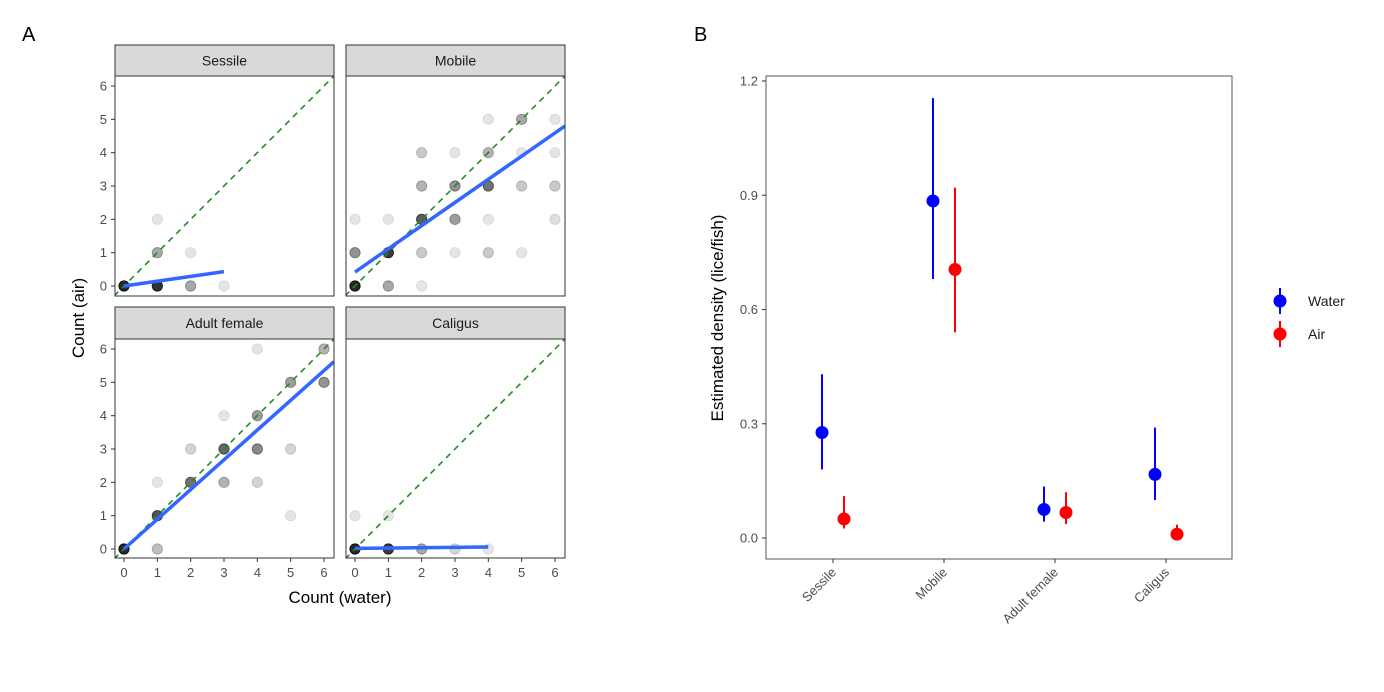  What do you see at coordinates (103, 382) in the screenshot?
I see `y-tick-label: 5` at bounding box center [103, 382].